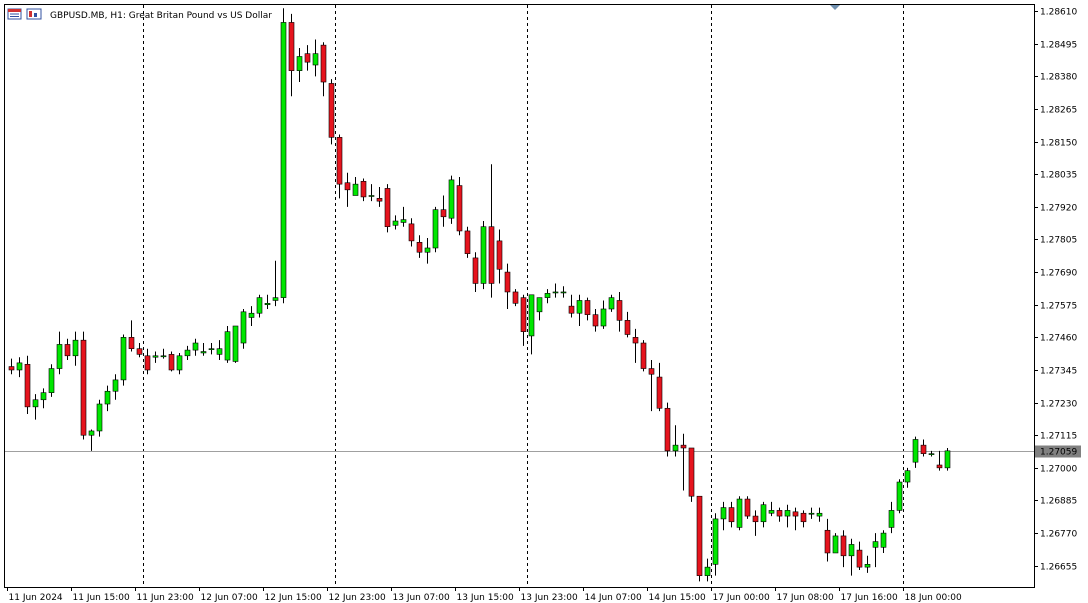 The image size is (1088, 603). What do you see at coordinates (101, 598) in the screenshot?
I see `time-tick-label: 11 Jun 15:00` at bounding box center [101, 598].